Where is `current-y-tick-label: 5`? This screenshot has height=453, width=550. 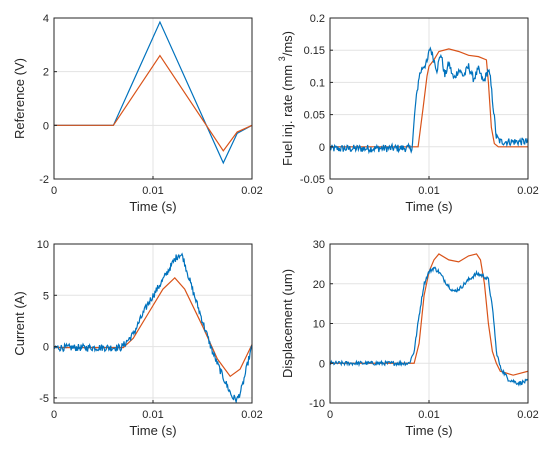 current-y-tick-label: 5 is located at coordinates (46, 296).